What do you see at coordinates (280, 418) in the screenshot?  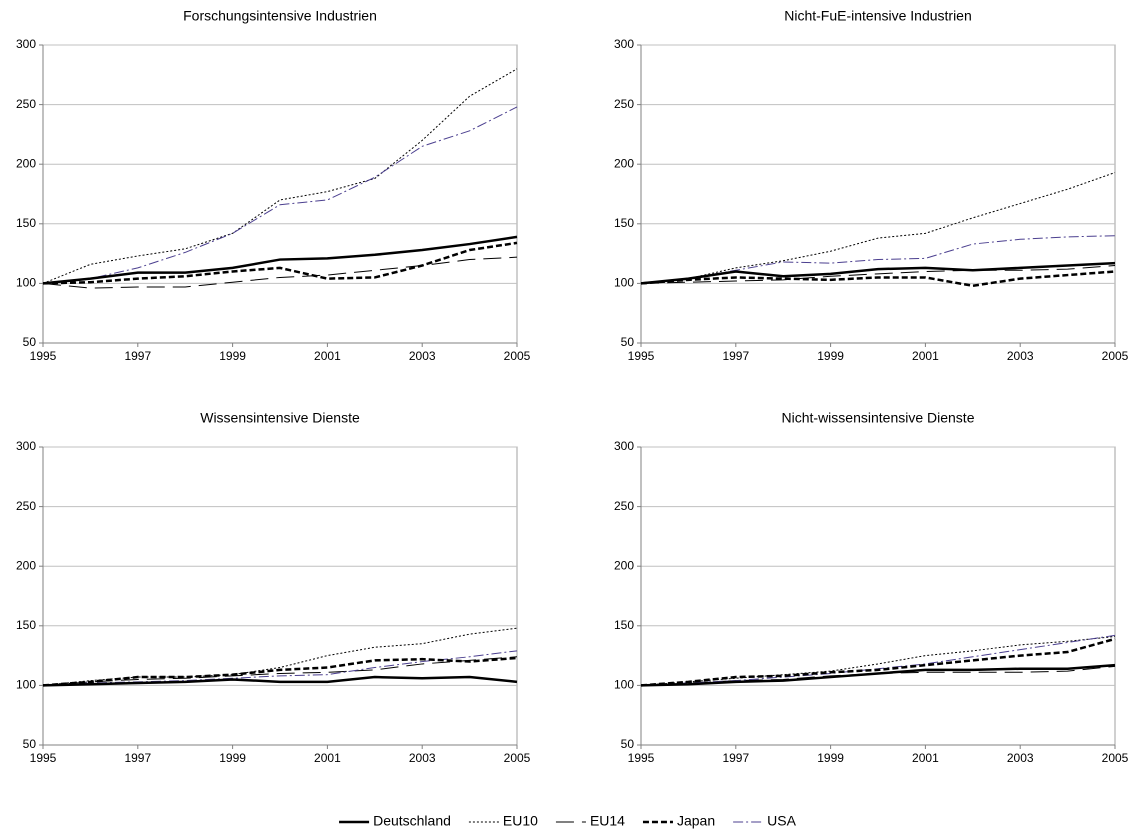 I see `chart-title: Wissensintensive Dienste` at bounding box center [280, 418].